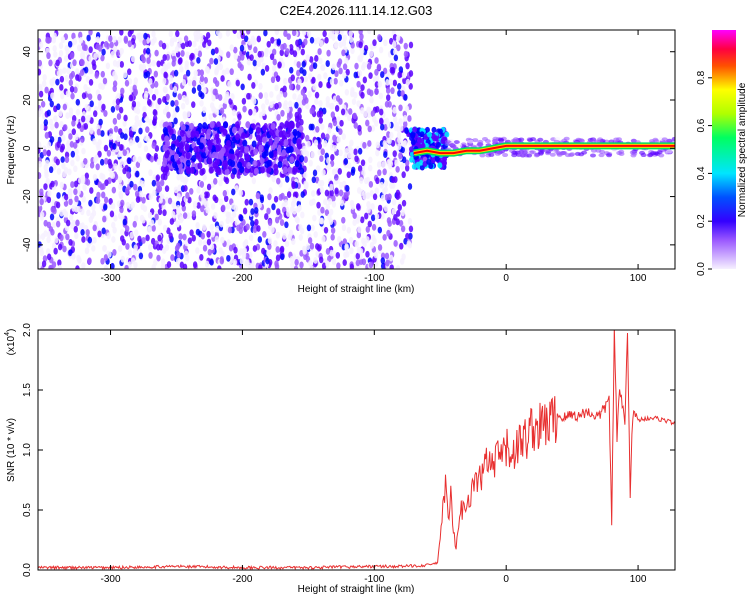 This screenshot has height=600, width=750. I want to click on x-tick-label: 0, so click(506, 278).